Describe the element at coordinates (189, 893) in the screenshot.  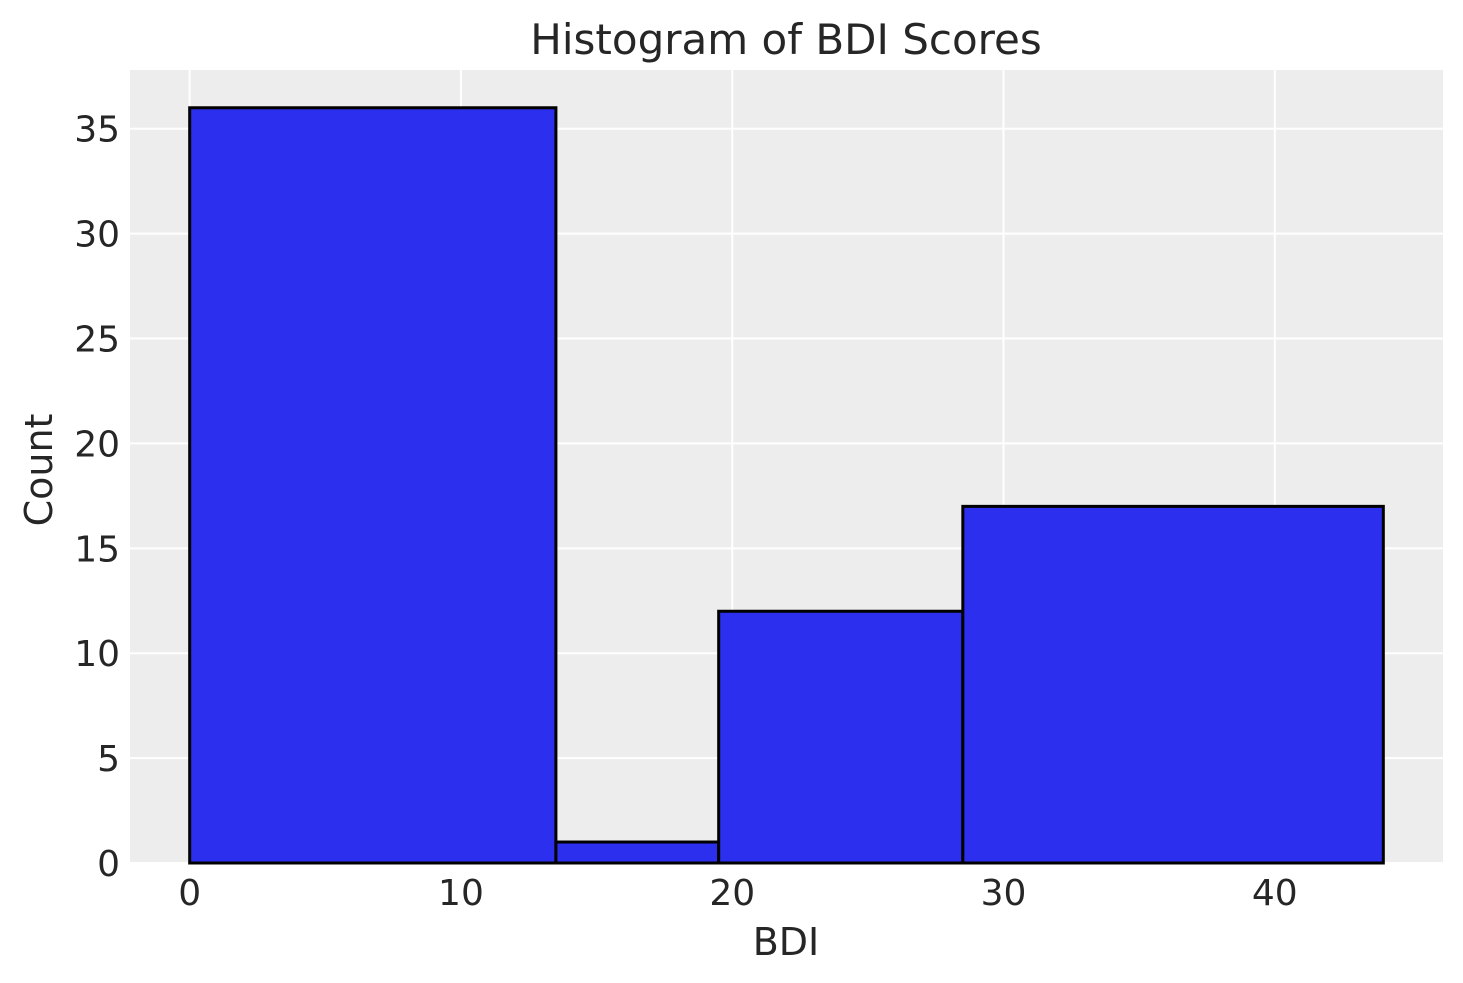
I see `x-tick-label: 0` at that location.